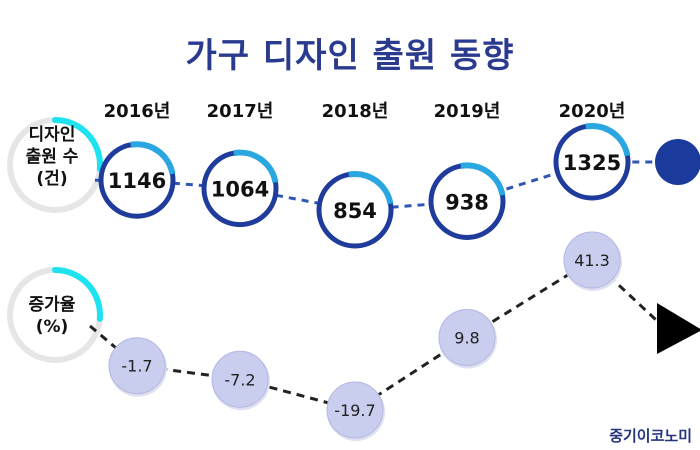  I want to click on year-label: 2016년, so click(137, 111).